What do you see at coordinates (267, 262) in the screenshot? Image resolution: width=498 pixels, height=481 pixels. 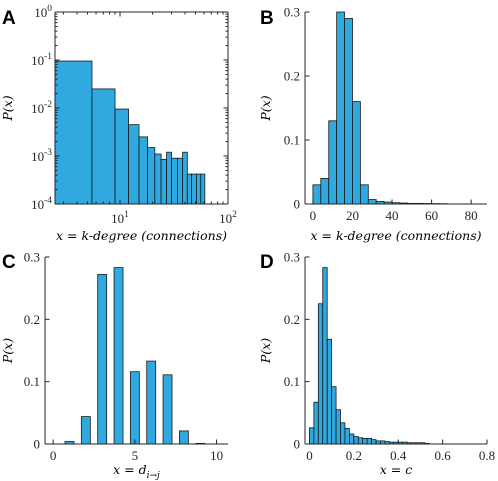 I see `panel-letter: D` at bounding box center [267, 262].